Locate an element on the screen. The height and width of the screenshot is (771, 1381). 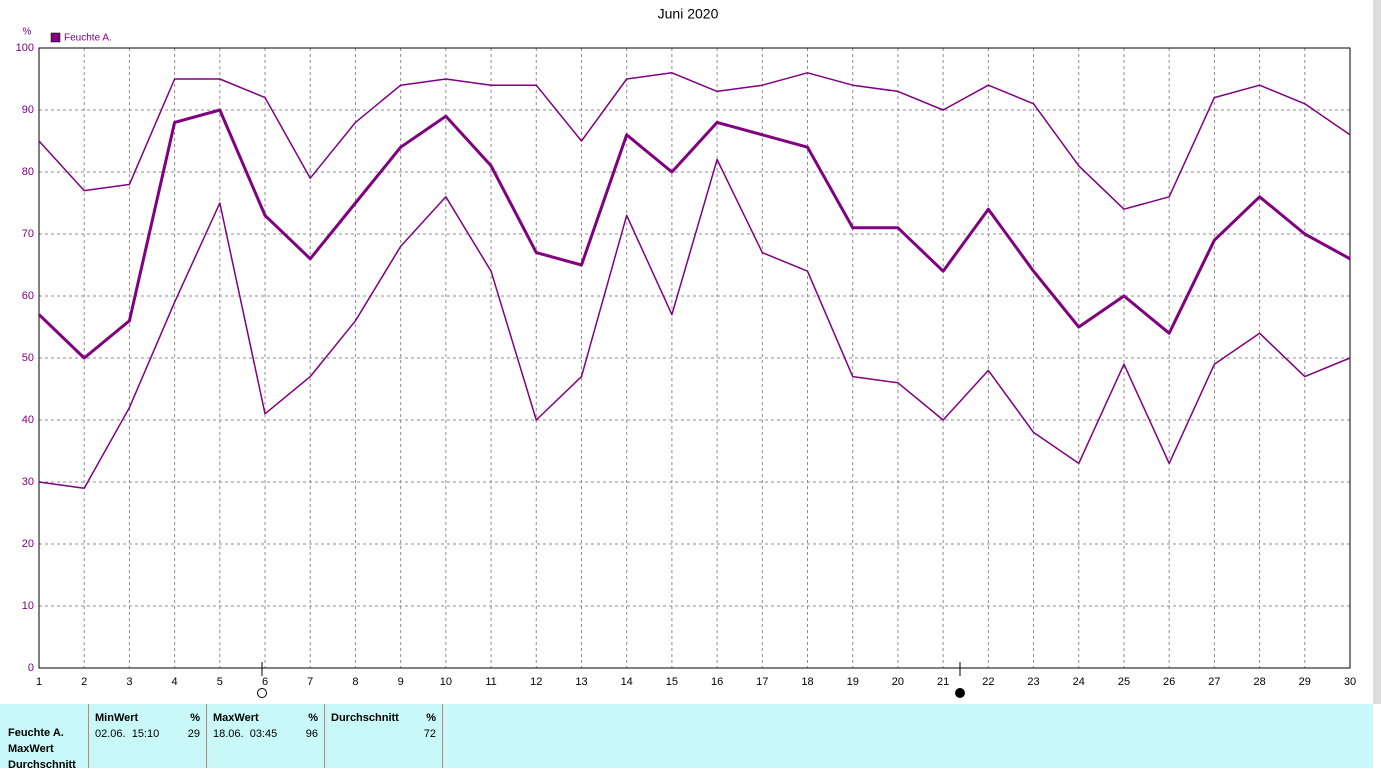
stats-column: MaxWert % 18.06. 03:45 96 is located at coordinates (265, 736).